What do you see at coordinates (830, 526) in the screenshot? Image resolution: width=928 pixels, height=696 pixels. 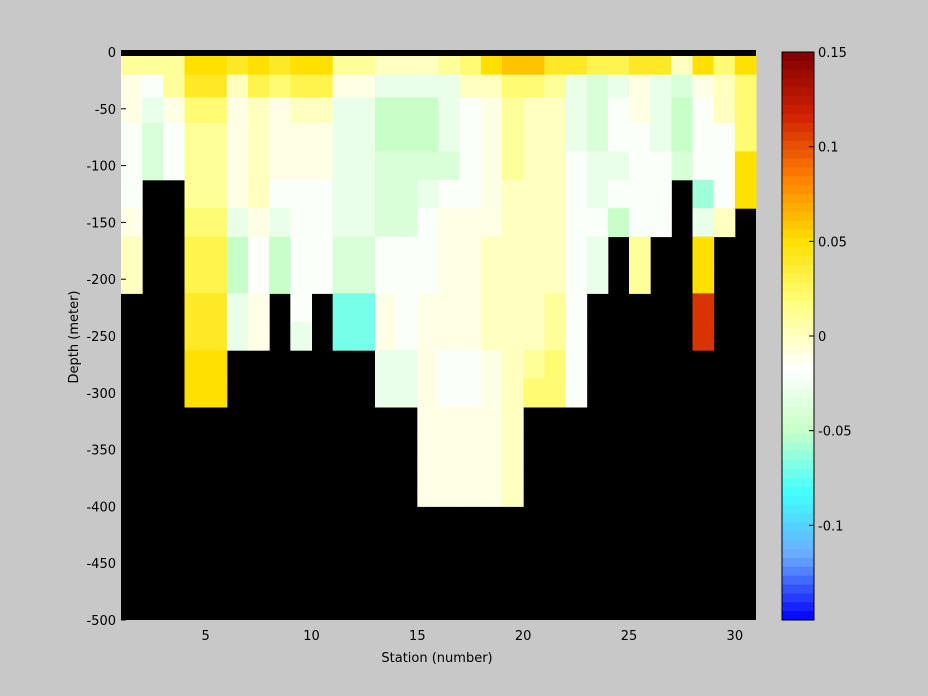 I see `colorbar-tick-label: -0.1` at bounding box center [830, 526].